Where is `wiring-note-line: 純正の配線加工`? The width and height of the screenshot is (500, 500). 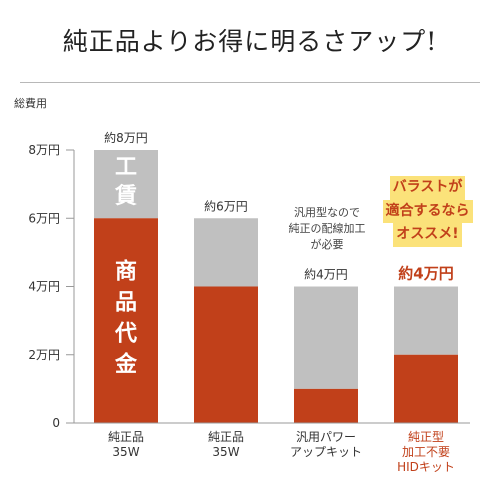 wiring-note-line: 純正の配線加工 is located at coordinates (327, 228).